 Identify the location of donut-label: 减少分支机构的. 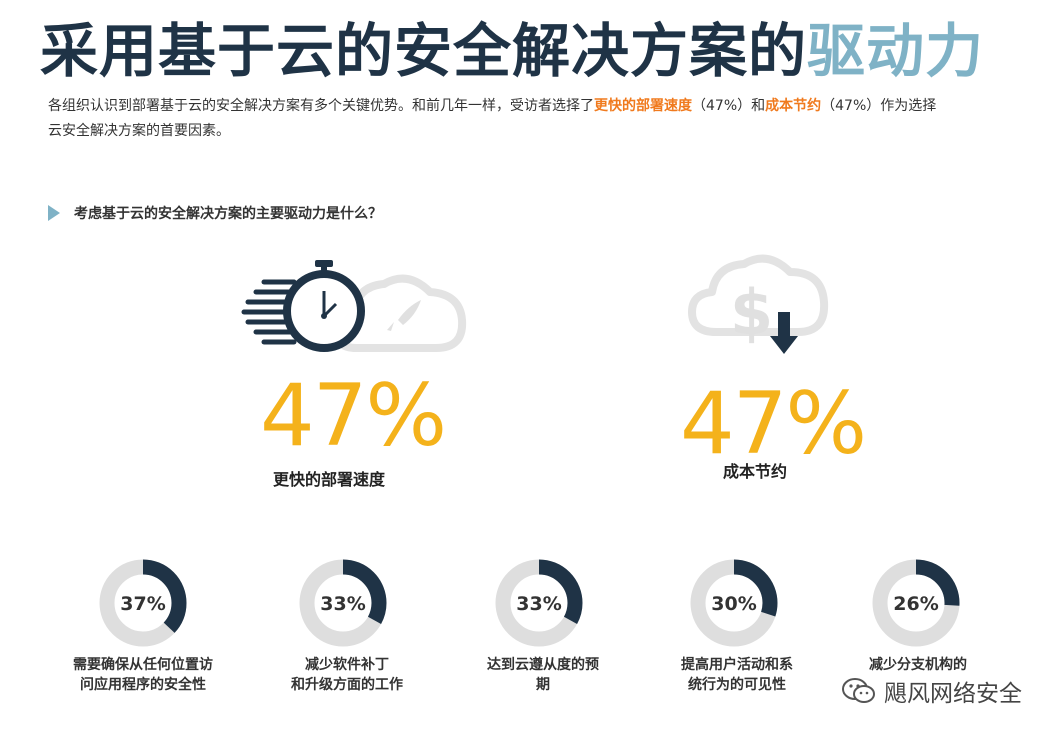
(918, 675).